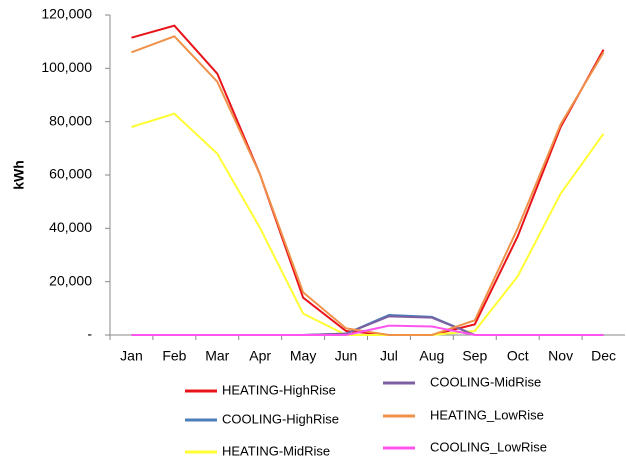 Image resolution: width=626 pixels, height=460 pixels. I want to click on x-tick-label: Jan, so click(131, 356).